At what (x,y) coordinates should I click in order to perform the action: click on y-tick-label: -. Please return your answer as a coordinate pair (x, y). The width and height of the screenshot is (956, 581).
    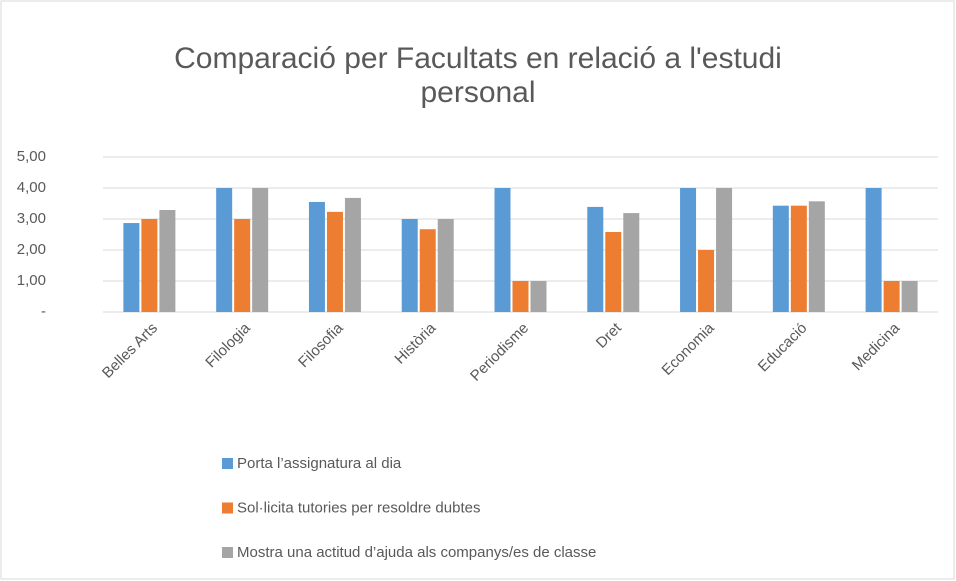
    Looking at the image, I should click on (43, 311).